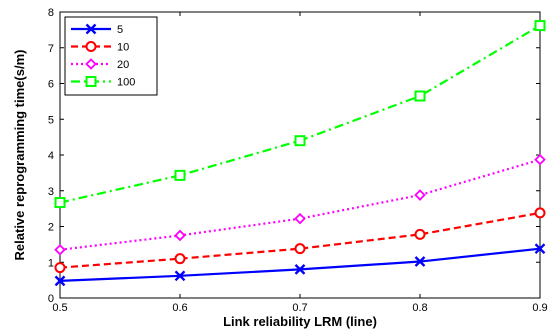 The image size is (557, 333). Describe the element at coordinates (51, 192) in the screenshot. I see `y-tick-label: 3` at that location.